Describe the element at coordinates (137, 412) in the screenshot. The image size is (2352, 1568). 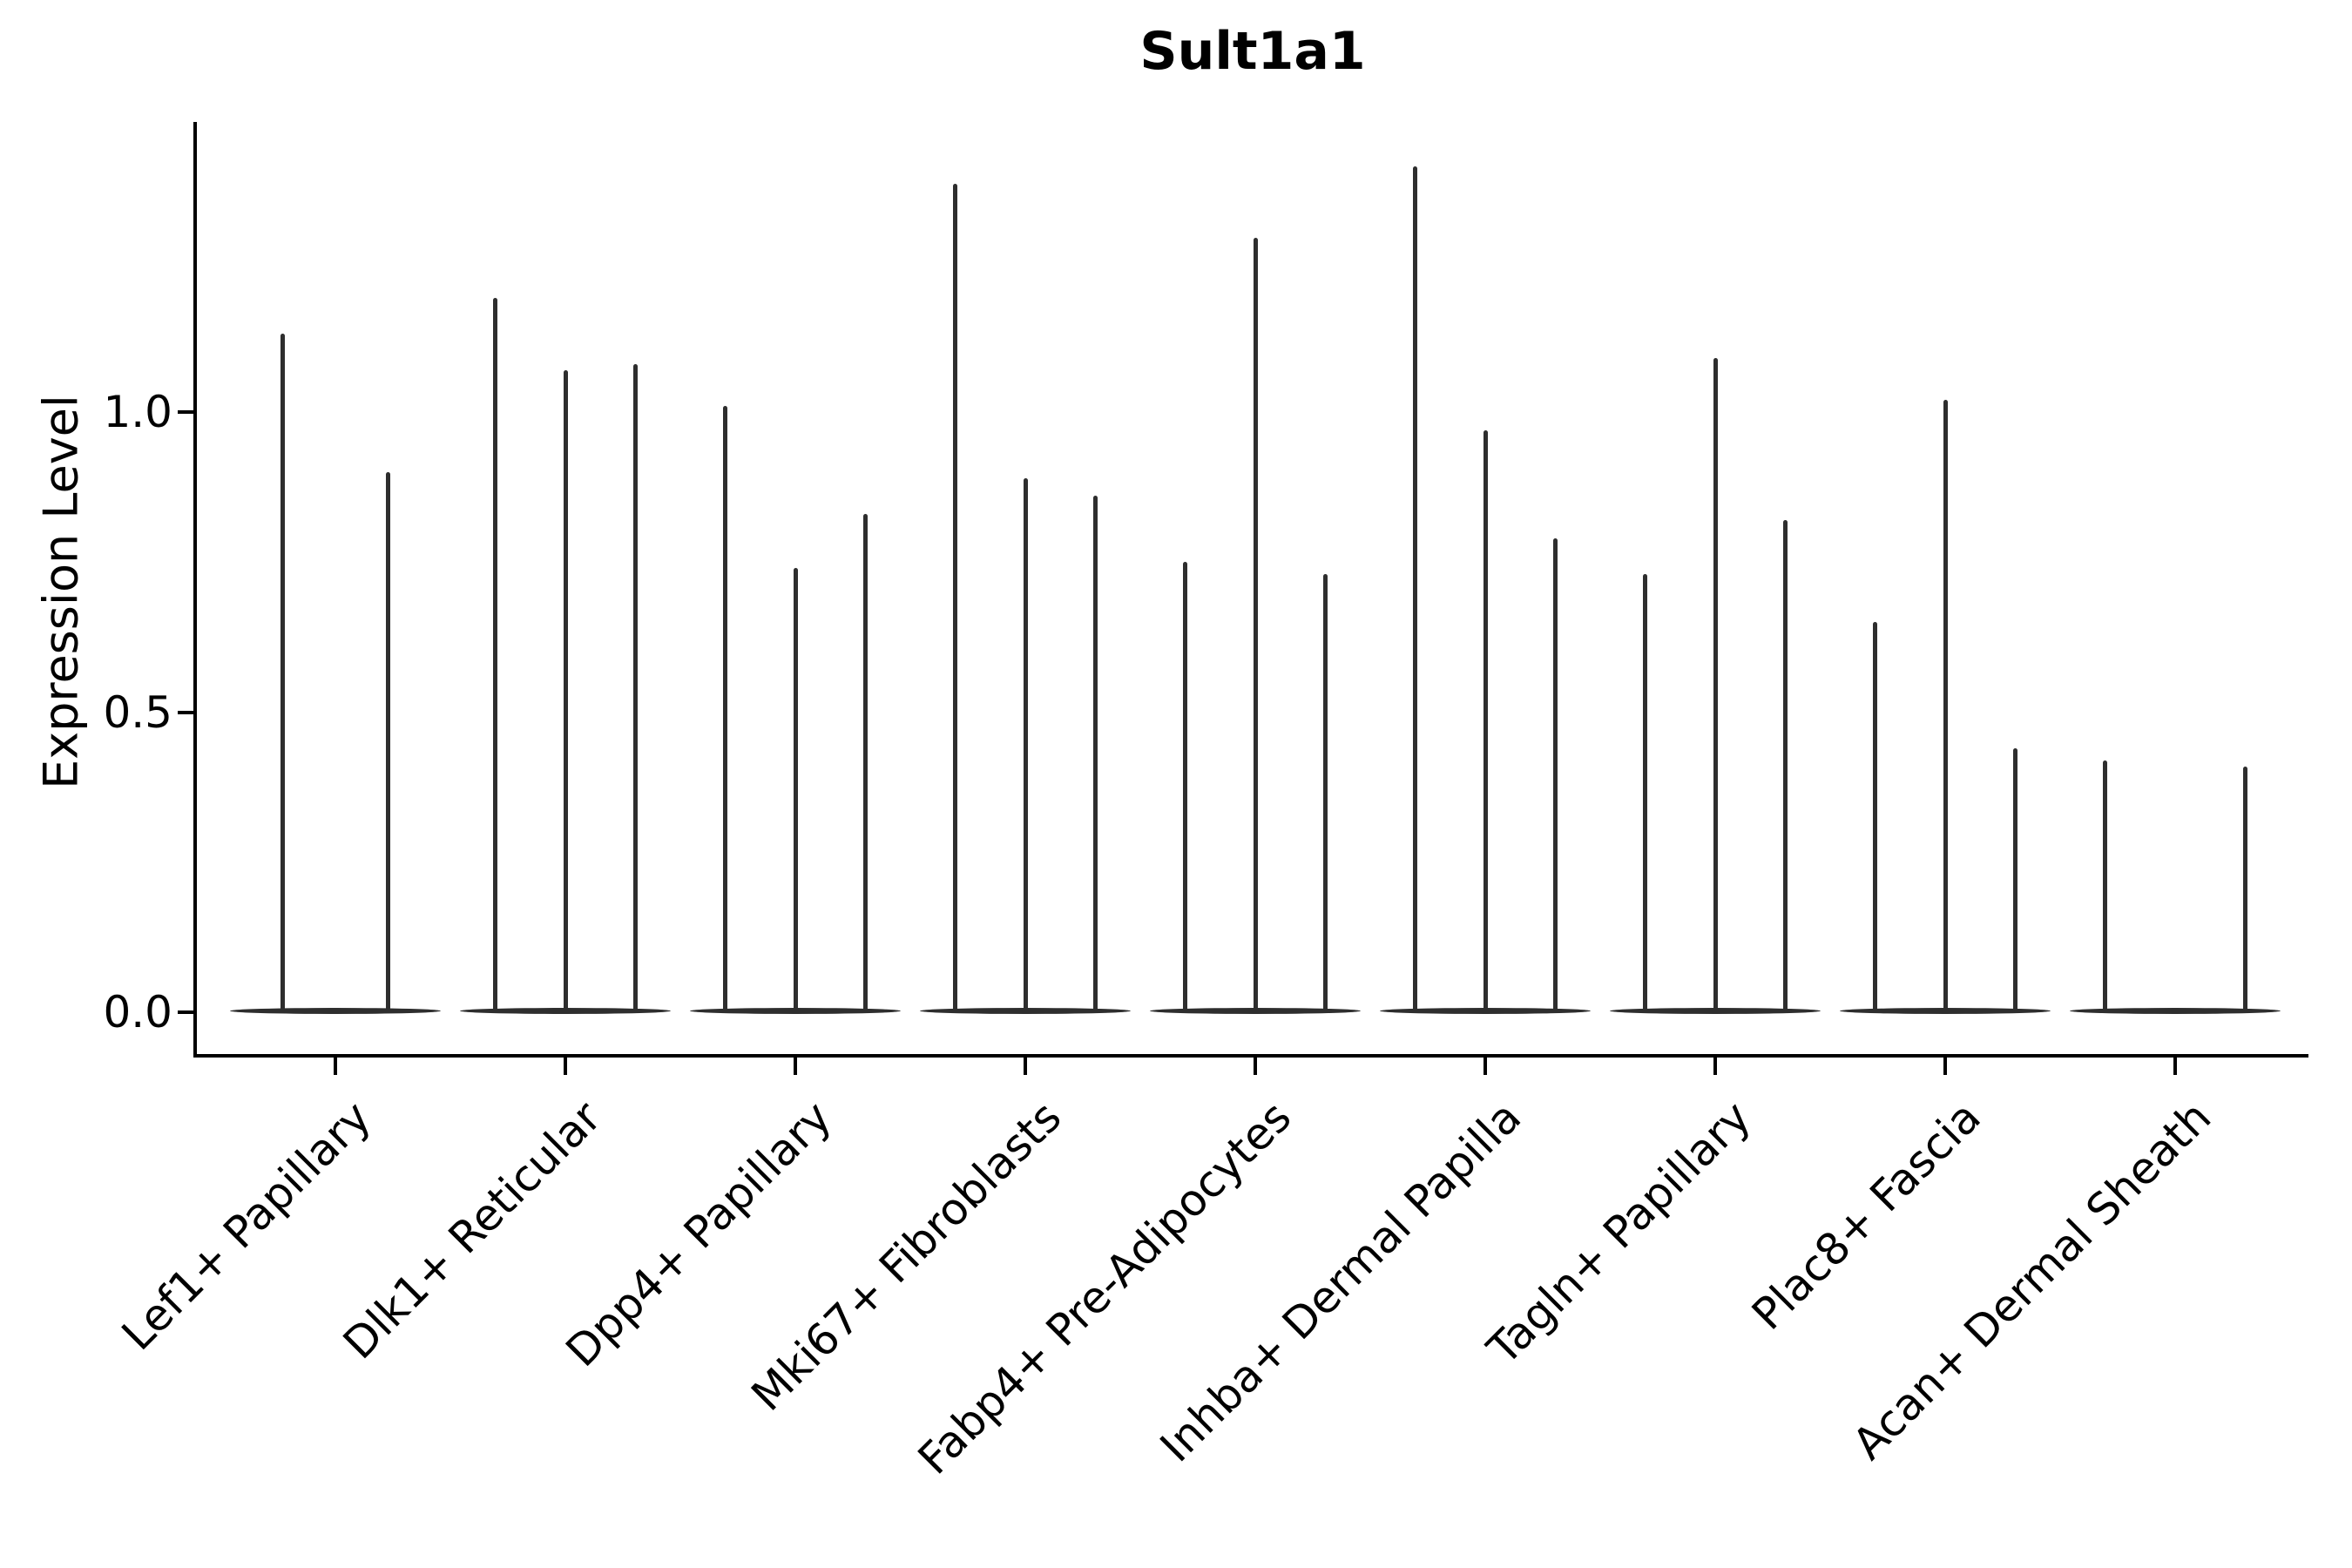
I see `y-tick-label: 1.0` at that location.